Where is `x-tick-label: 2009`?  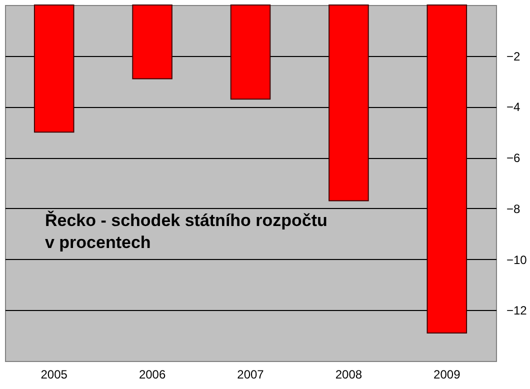 x-tick-label: 2009 is located at coordinates (447, 375).